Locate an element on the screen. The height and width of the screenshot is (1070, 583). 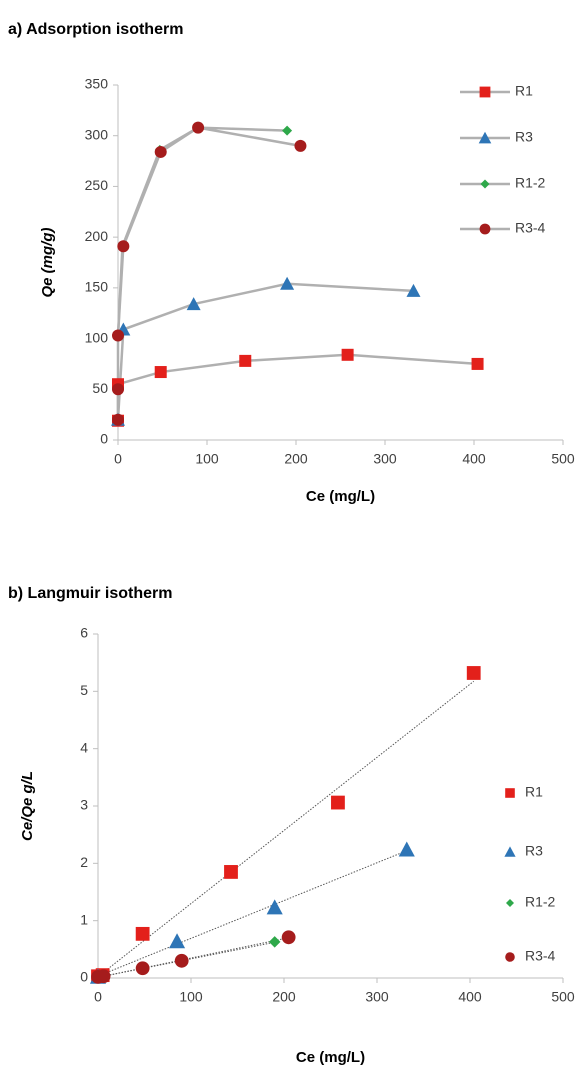
chart-title: b) Langmuir isotherm is located at coordinates (90, 593).